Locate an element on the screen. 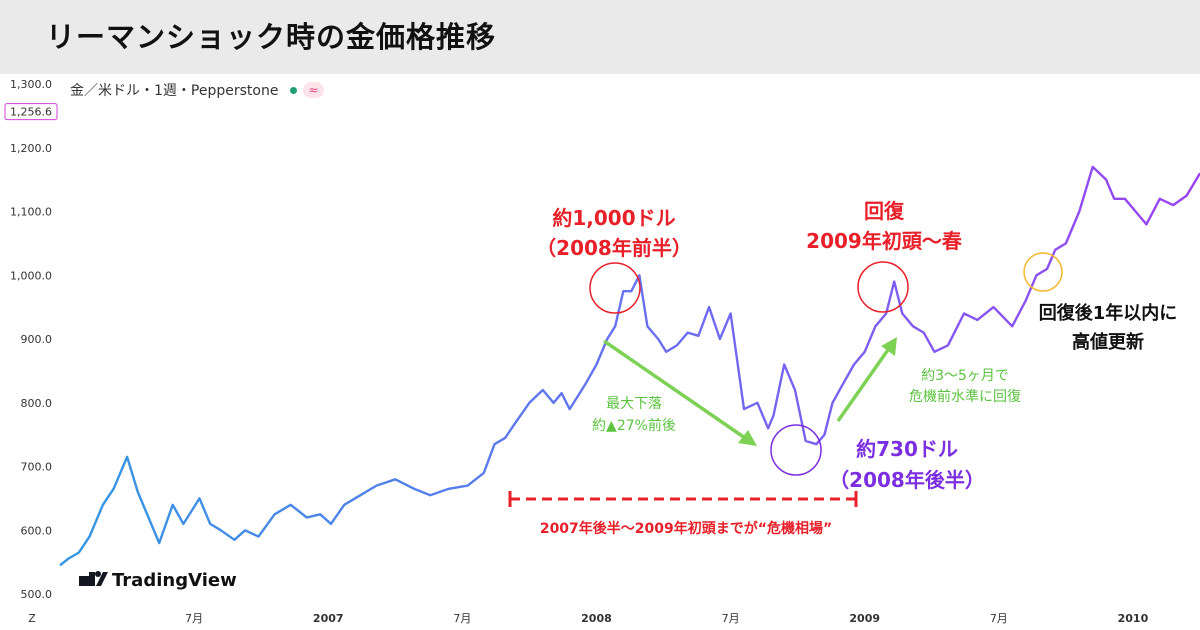  peak-date-label: （2008年前半） is located at coordinates (614, 248).